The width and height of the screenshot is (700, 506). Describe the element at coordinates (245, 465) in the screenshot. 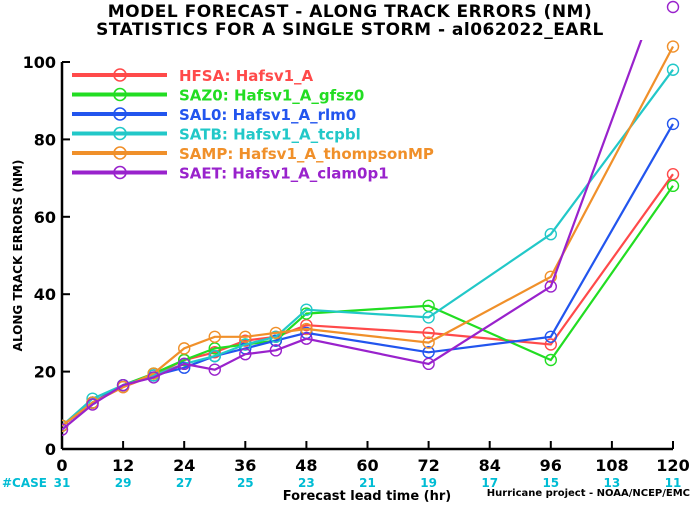

I see `x-tick-label: 36` at that location.